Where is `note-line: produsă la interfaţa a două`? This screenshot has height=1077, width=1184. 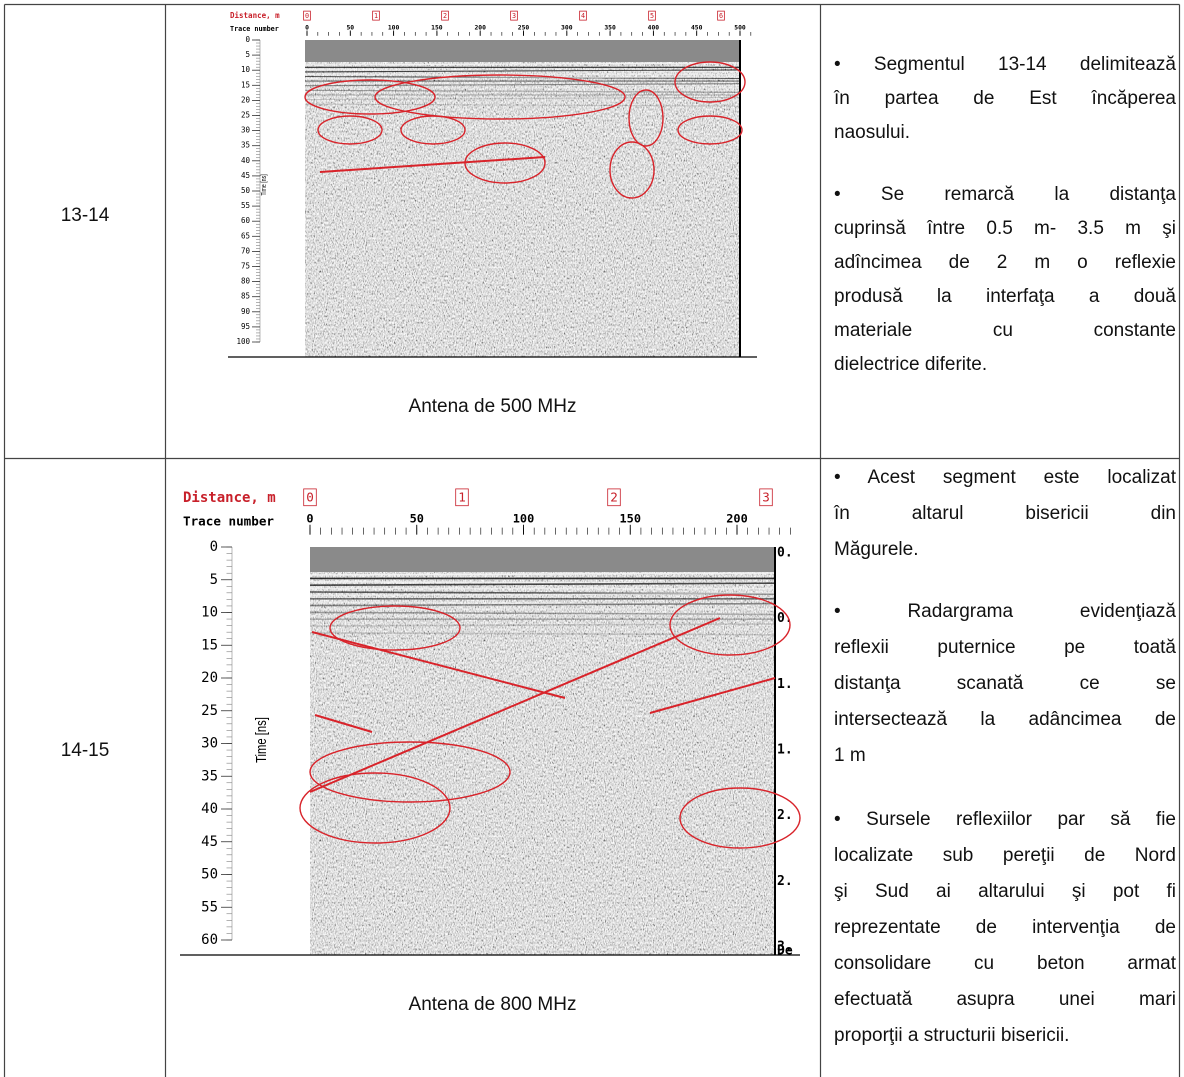 note-line: produsă la interfaţa a două is located at coordinates (1005, 296).